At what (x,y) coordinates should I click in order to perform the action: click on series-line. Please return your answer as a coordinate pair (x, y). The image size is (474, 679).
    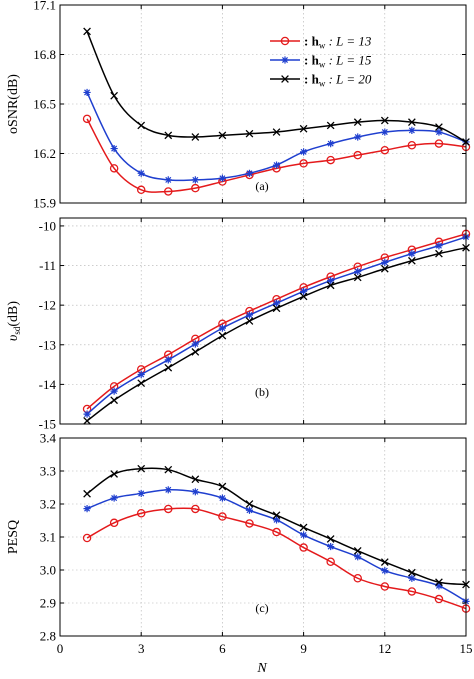
    Looking at the image, I should click on (276, 546).